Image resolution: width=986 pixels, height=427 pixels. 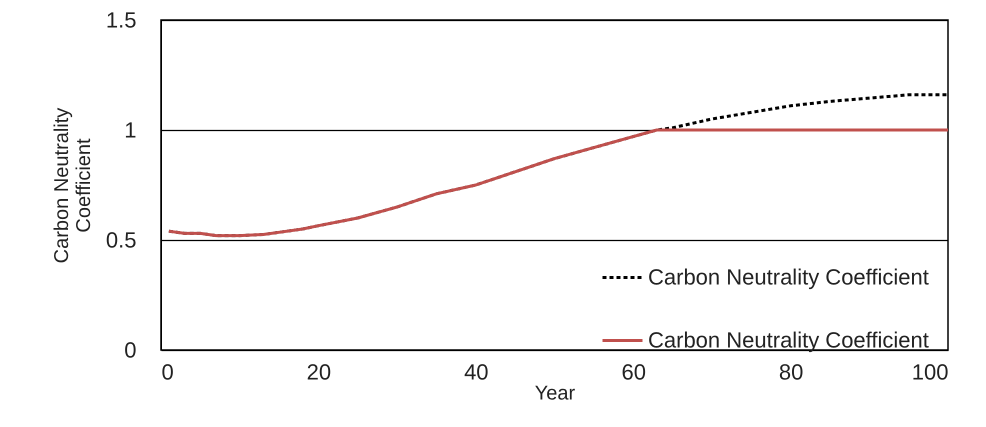 What do you see at coordinates (791, 372) in the screenshot?
I see `x-tick-label: 80` at bounding box center [791, 372].